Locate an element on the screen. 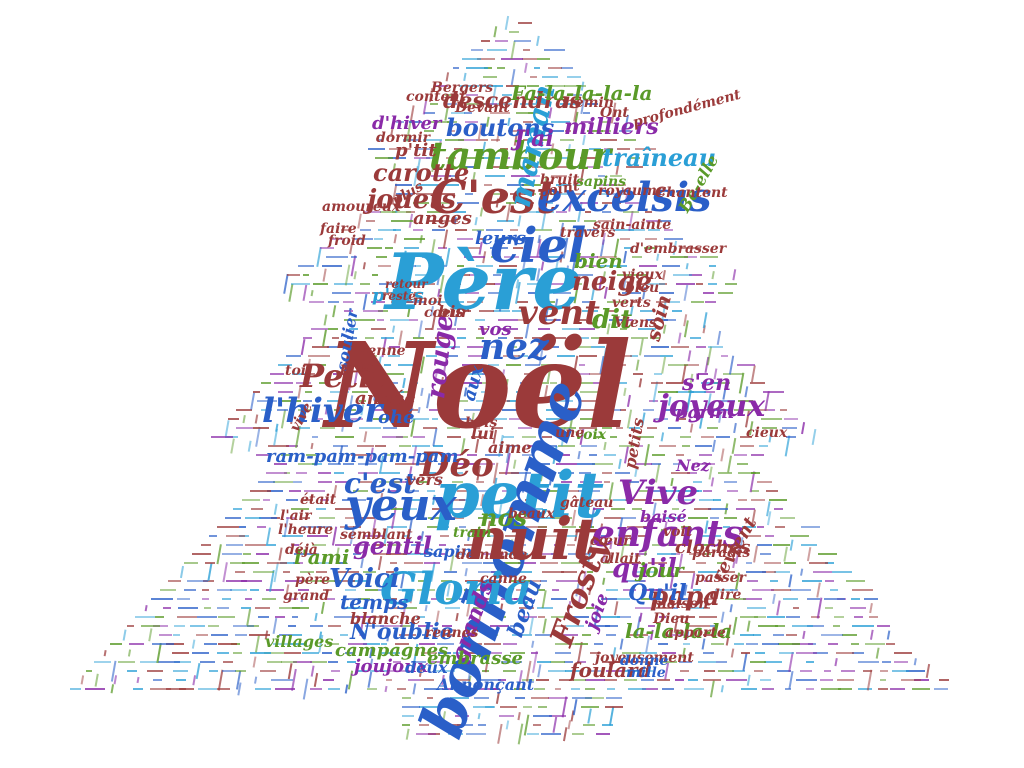  cloud-word: semblant is located at coordinates (376, 535).